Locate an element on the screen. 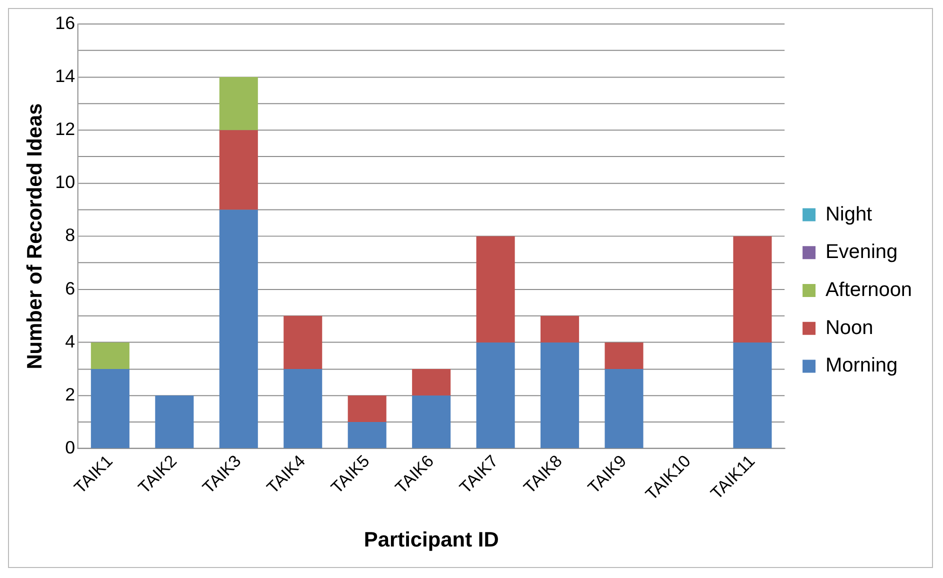  legend-label: Morning is located at coordinates (862, 365).